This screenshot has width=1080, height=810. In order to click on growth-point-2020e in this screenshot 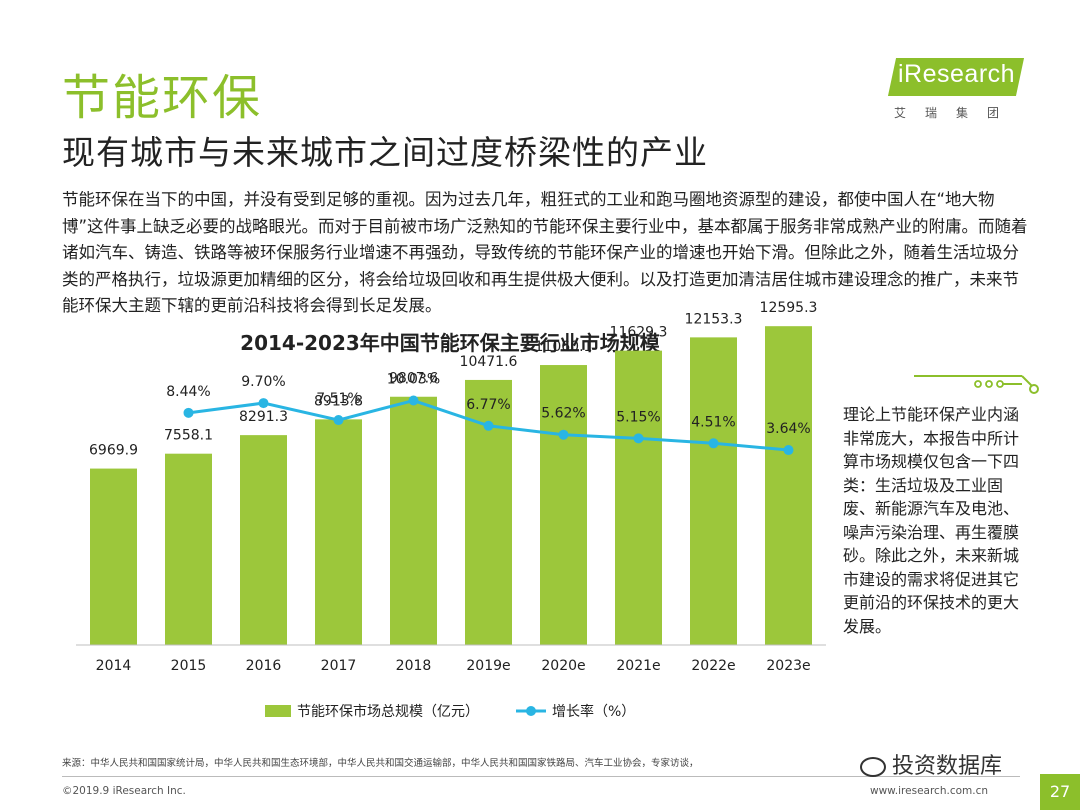, I will do `click(563, 434)`.